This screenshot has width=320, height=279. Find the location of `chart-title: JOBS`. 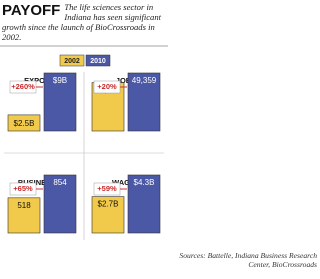

chart-title: JOBS is located at coordinates (126, 80).